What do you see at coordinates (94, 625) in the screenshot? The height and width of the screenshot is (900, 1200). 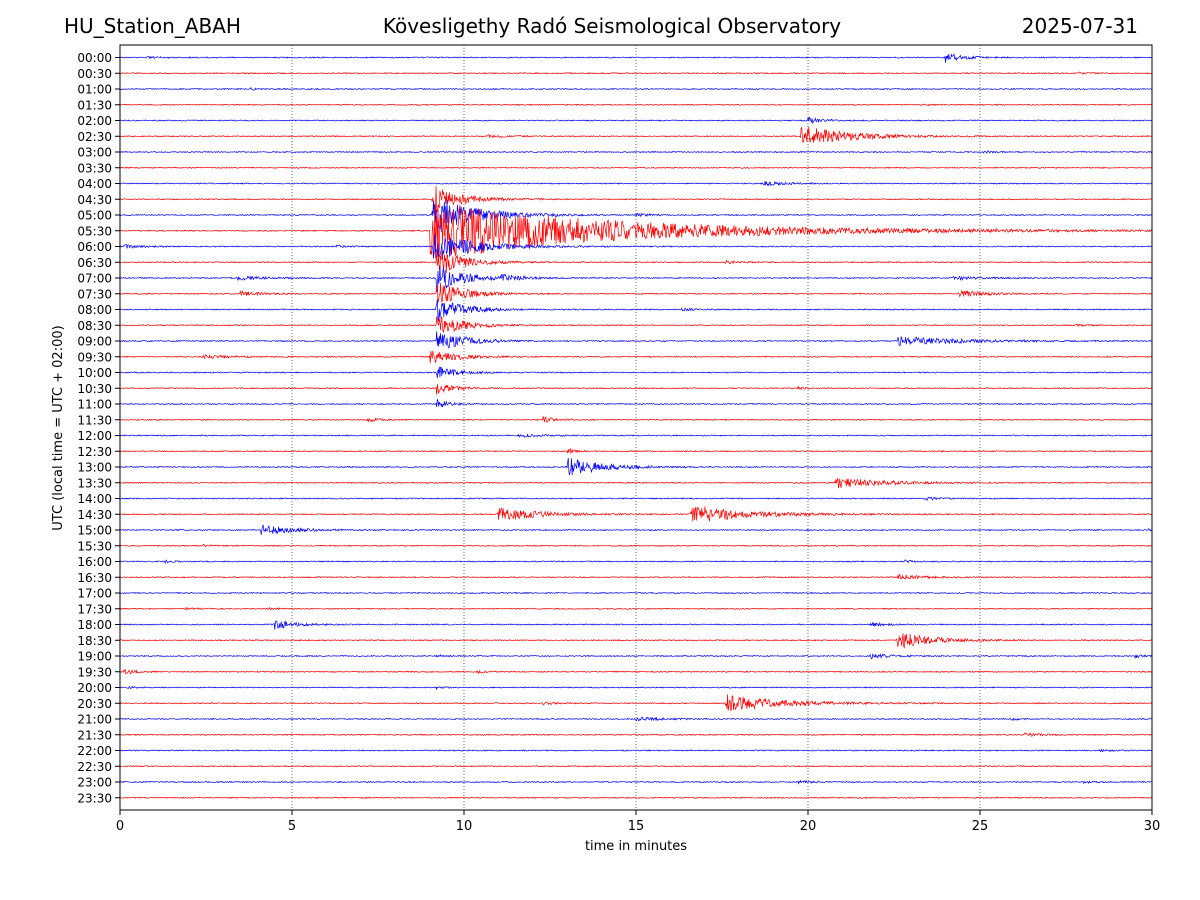 I see `y-tick-label: 18:00` at bounding box center [94, 625].